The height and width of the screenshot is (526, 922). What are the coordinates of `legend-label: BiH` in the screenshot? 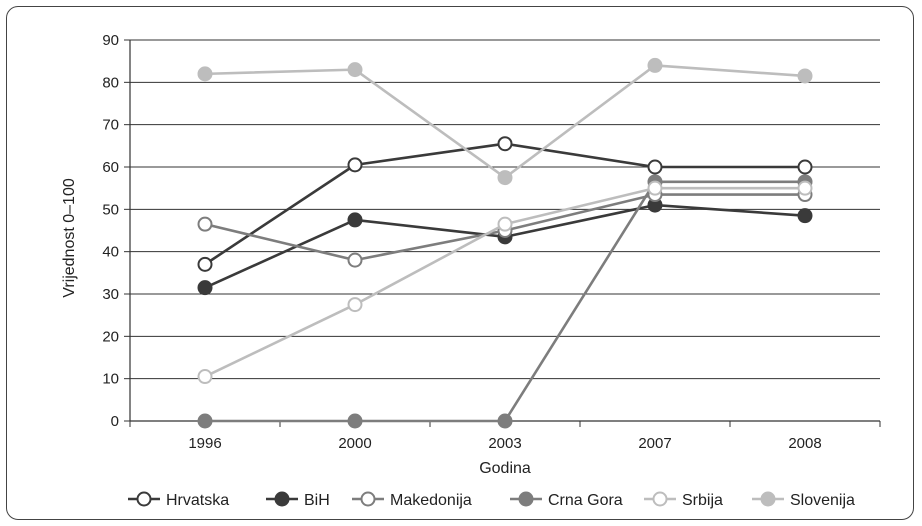 It's located at (317, 500).